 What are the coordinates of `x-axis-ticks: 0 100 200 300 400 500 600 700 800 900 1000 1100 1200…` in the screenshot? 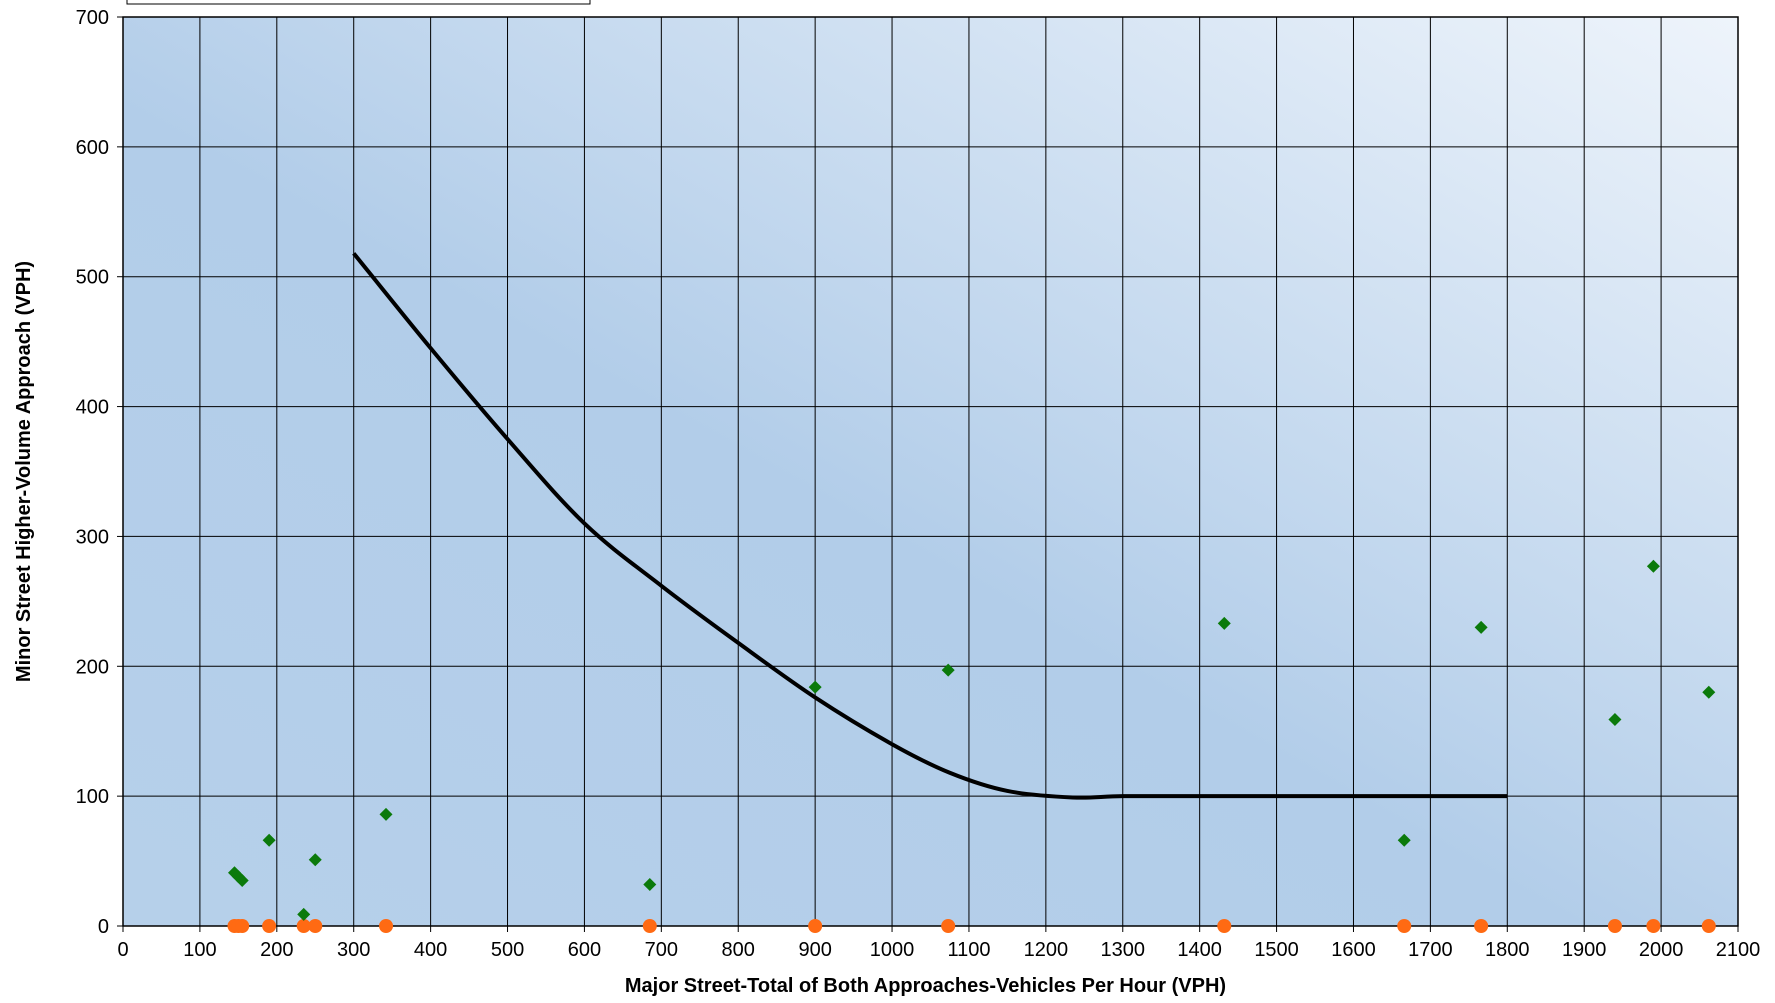 It's located at (938, 943).